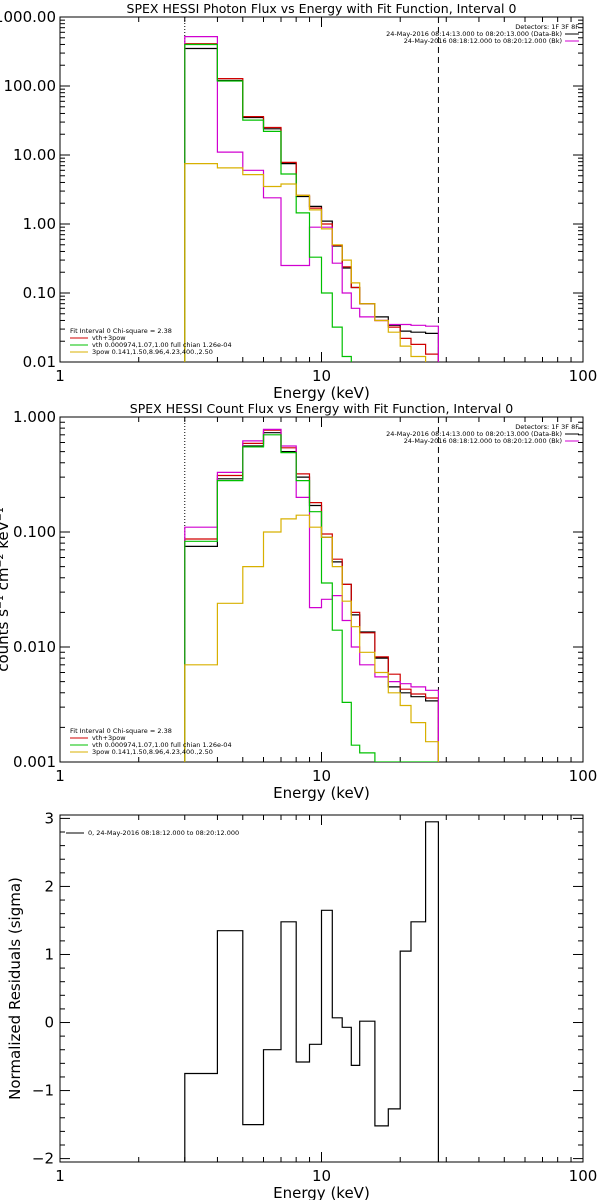 The height and width of the screenshot is (1200, 600). Describe the element at coordinates (34, 532) in the screenshot. I see `y-tick-label: 0.100` at that location.